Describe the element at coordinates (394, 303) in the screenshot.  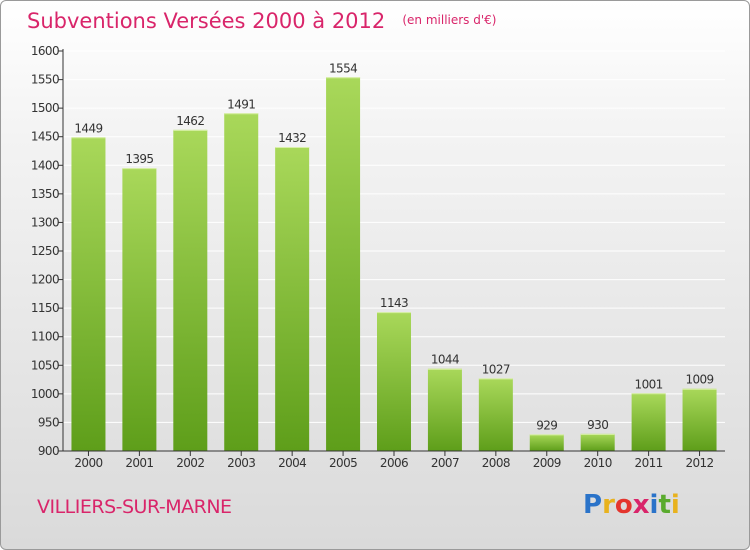
I see `data-label: 1143` at that location.